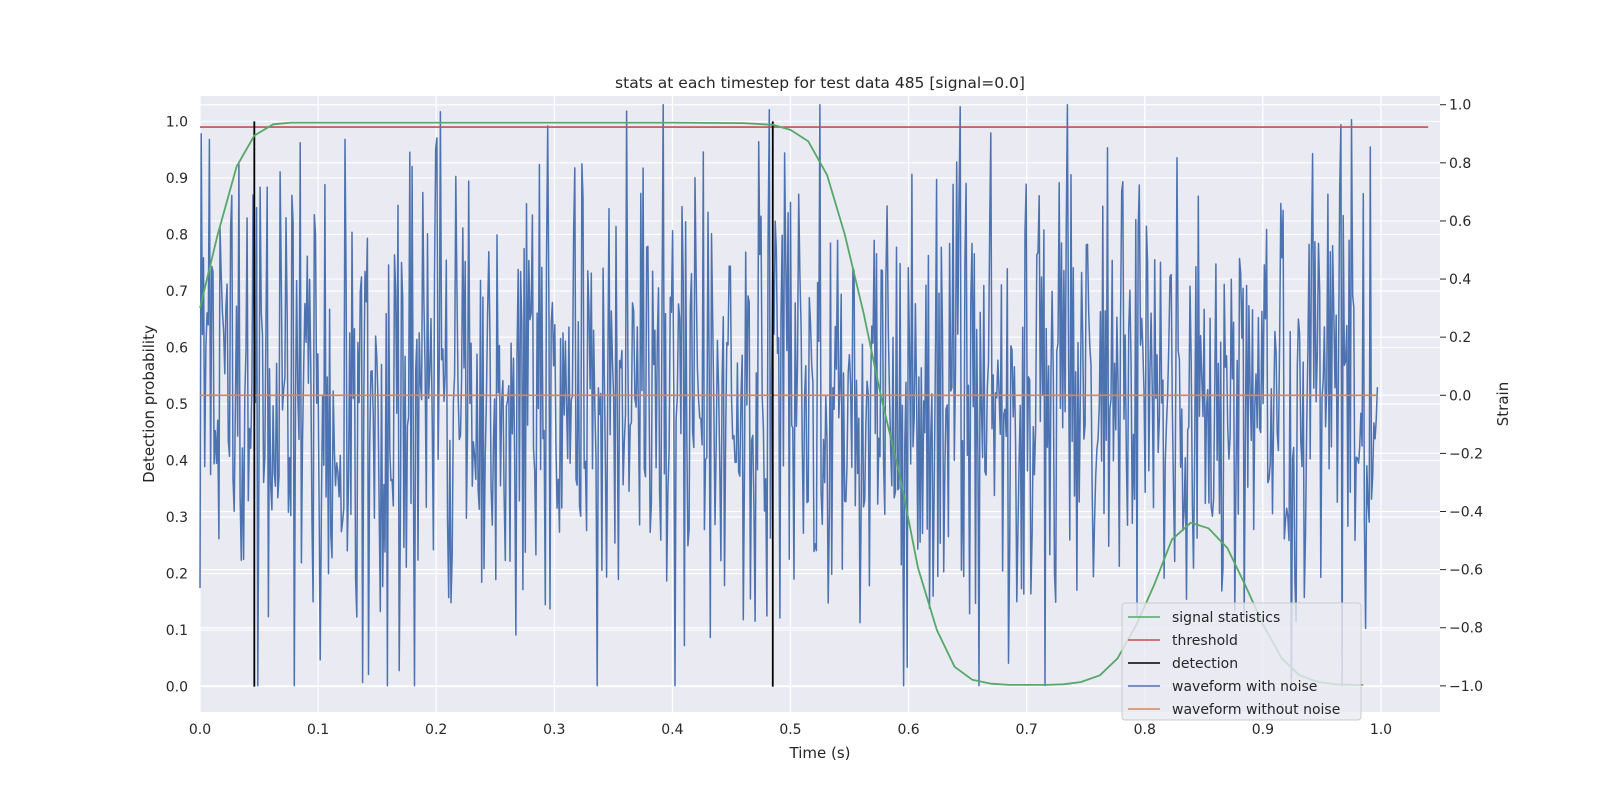 This screenshot has width=1600, height=800. I want to click on y2-tick-label: −0.4, so click(1466, 513).